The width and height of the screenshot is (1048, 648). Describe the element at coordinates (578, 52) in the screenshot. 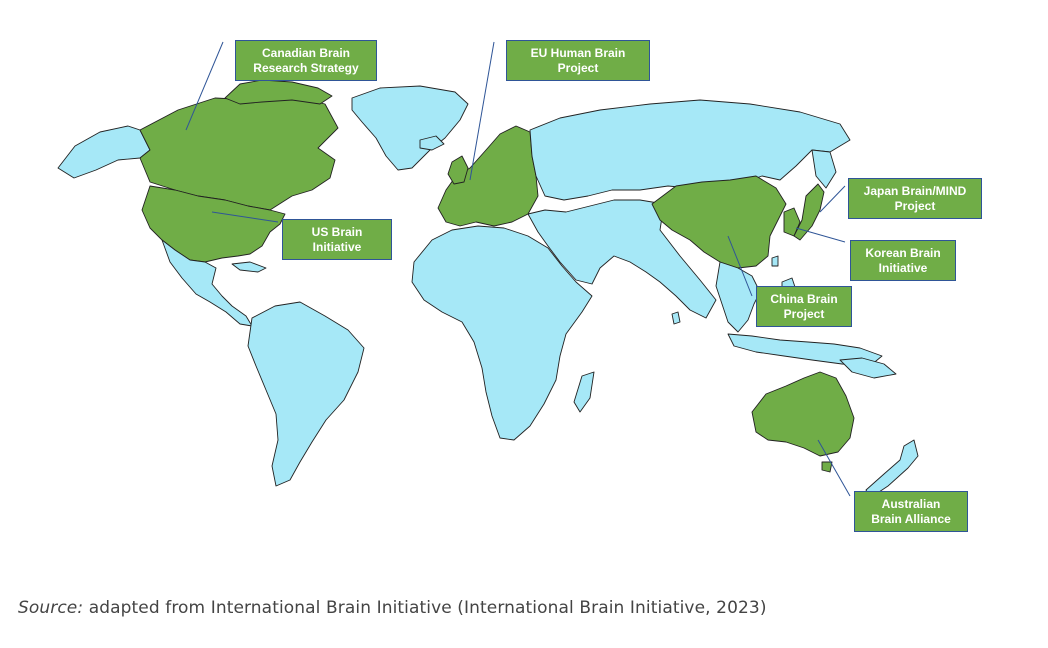

I see `label-eu-line1: EU Human Brain` at that location.